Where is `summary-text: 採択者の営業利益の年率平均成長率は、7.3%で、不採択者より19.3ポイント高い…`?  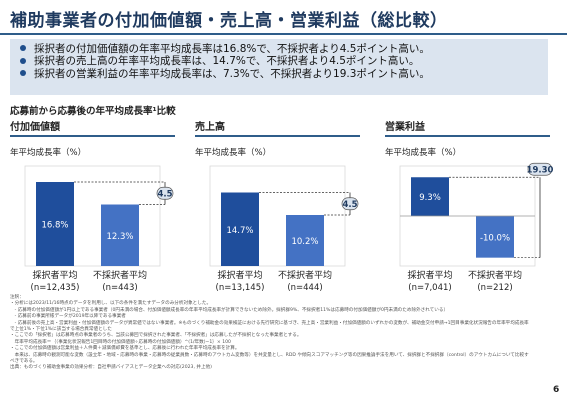 summary-text: 採択者の営業利益の年率平均成長率は、7.3%で、不採択者より19.3ポイント高い… is located at coordinates (232, 73).